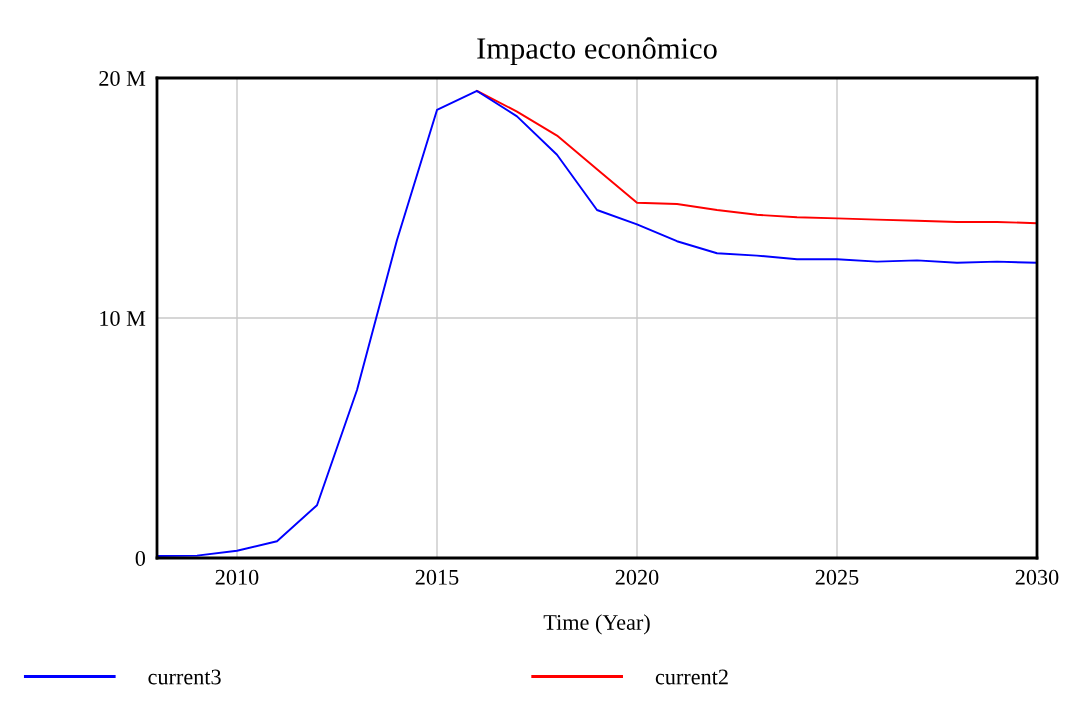 This screenshot has width=1069, height=709. I want to click on legend-label: current2, so click(691, 677).